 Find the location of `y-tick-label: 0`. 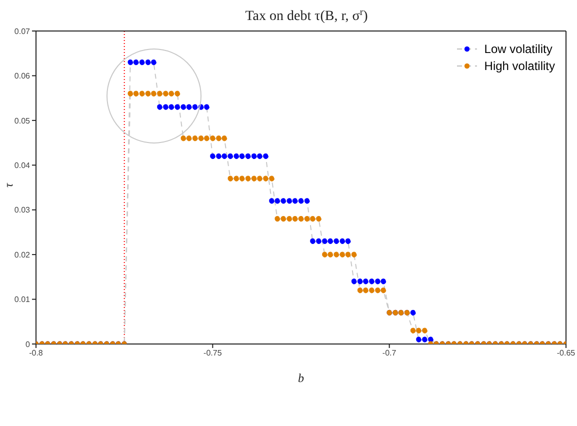

y-tick-label: 0 is located at coordinates (28, 344).